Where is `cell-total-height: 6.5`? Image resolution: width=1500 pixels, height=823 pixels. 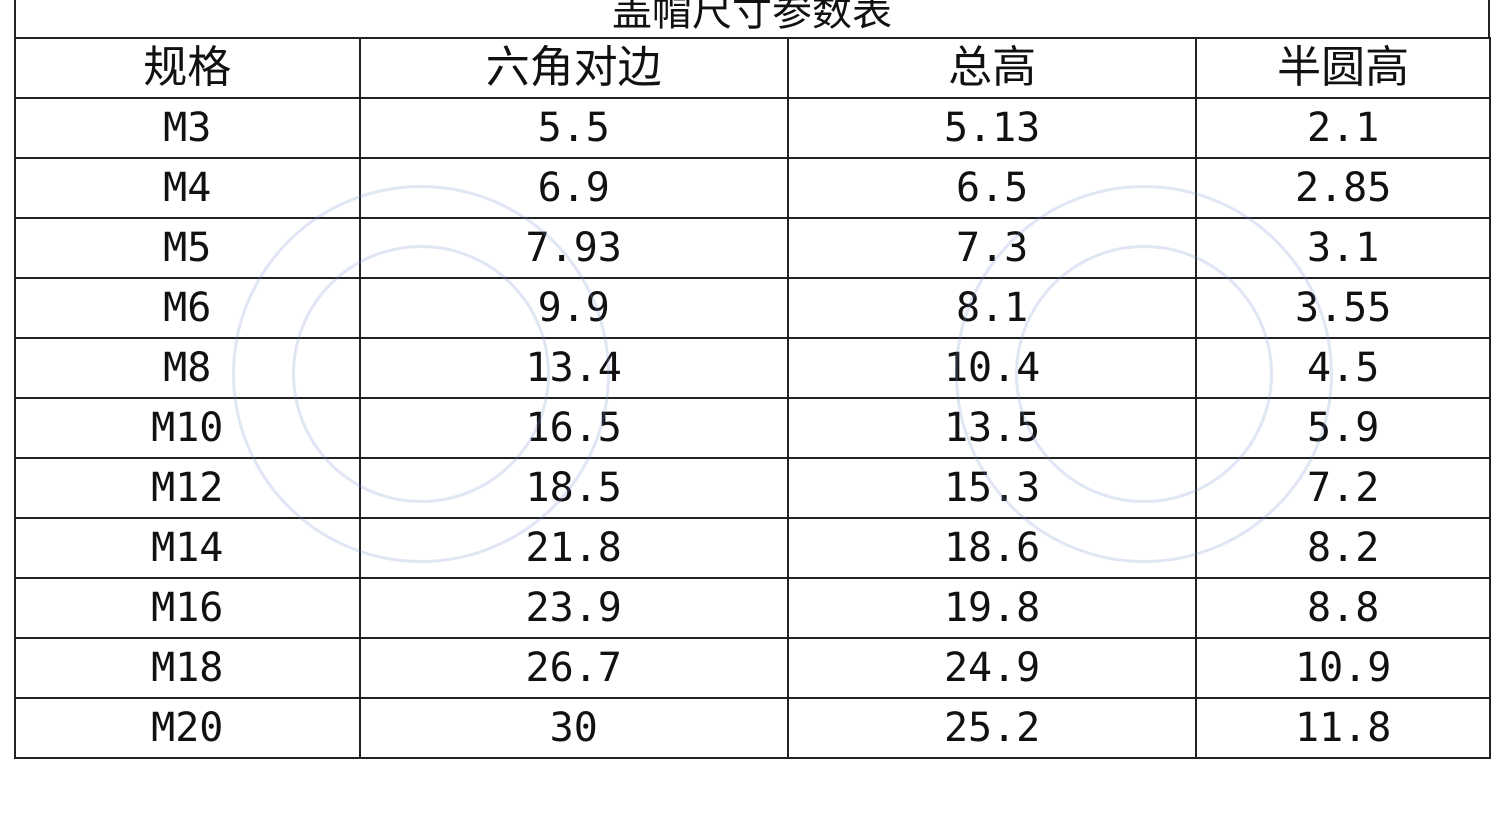 cell-total-height: 6.5 is located at coordinates (992, 188).